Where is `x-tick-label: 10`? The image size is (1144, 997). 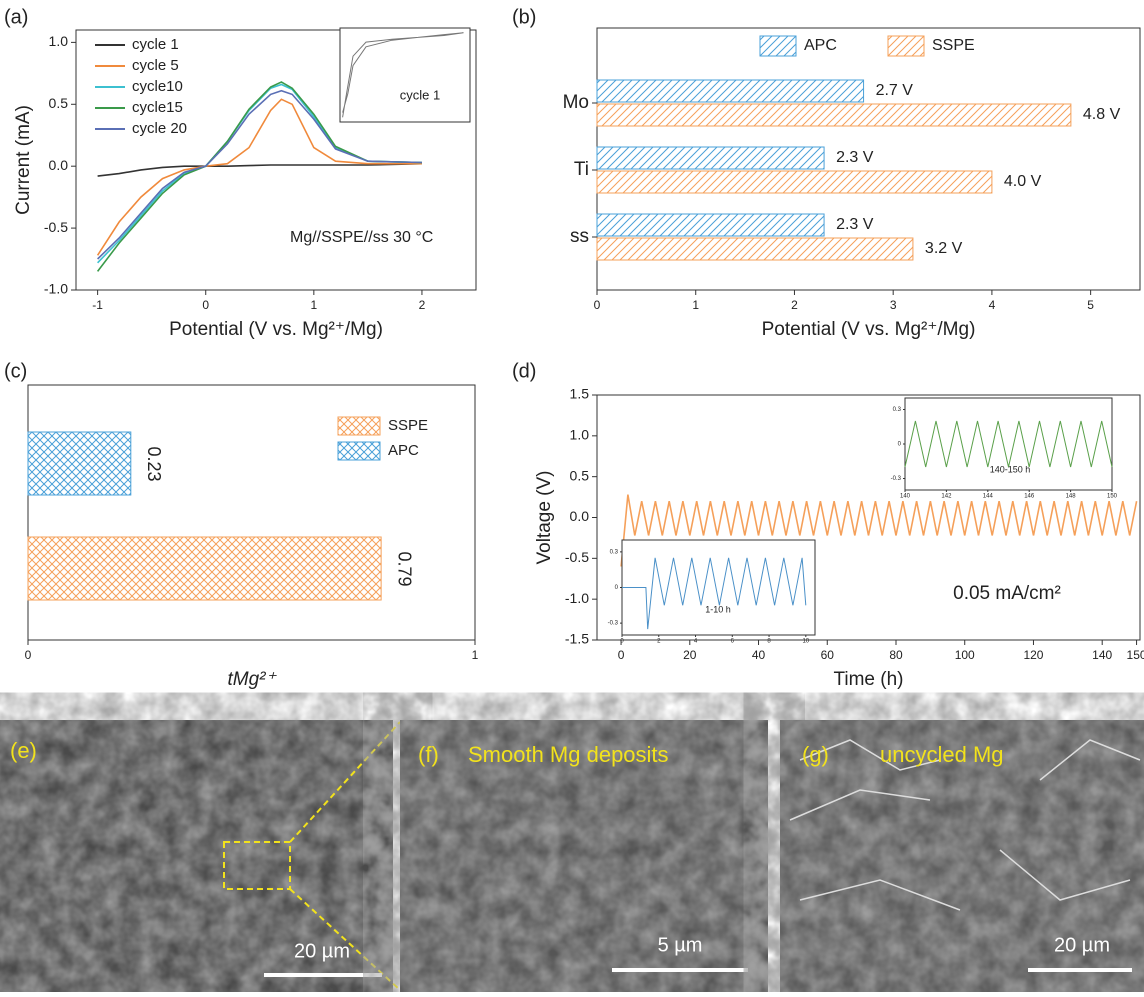
x-tick-label: 10 is located at coordinates (805, 642).